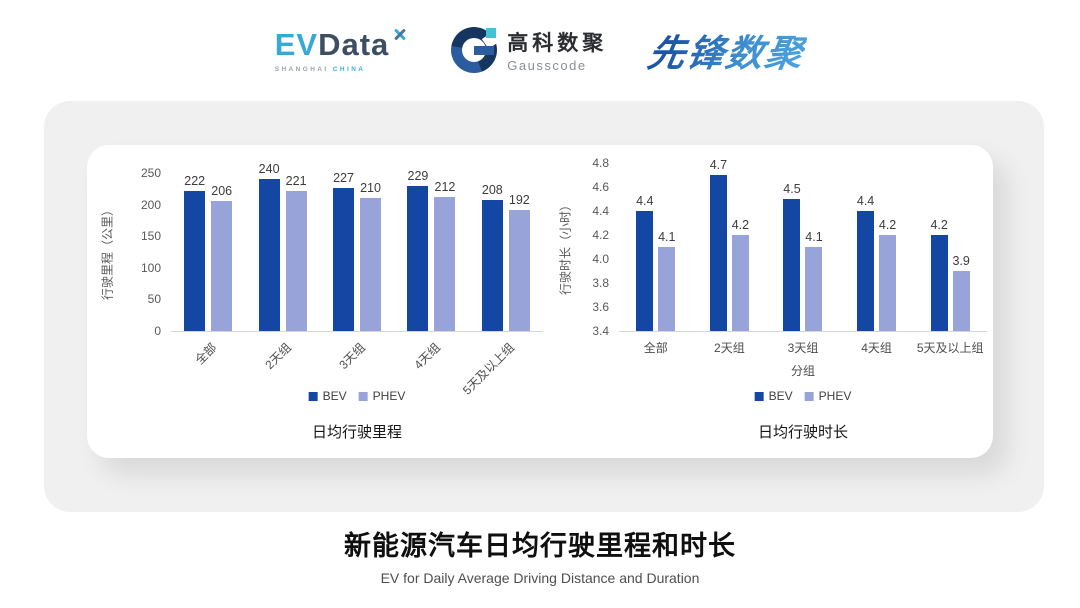 The width and height of the screenshot is (1080, 608). What do you see at coordinates (222, 257) in the screenshot?
I see `phev-bar: 206` at bounding box center [222, 257].